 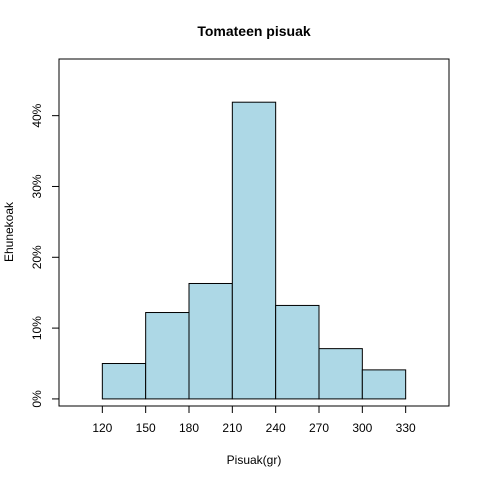 What do you see at coordinates (406, 428) in the screenshot?
I see `x-tick-label: 330` at bounding box center [406, 428].